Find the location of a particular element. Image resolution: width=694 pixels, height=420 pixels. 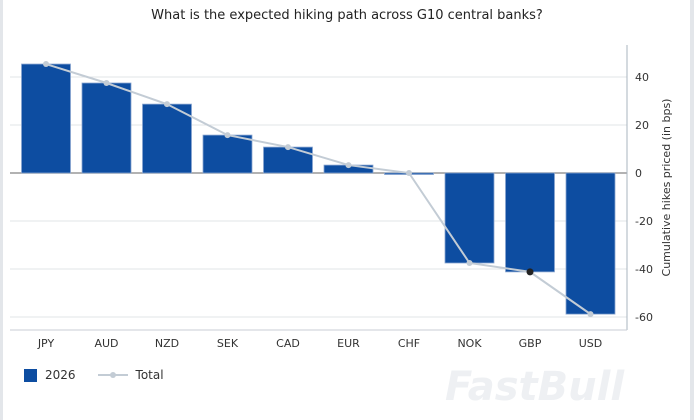

total-point-nok is located at coordinates (469, 263).